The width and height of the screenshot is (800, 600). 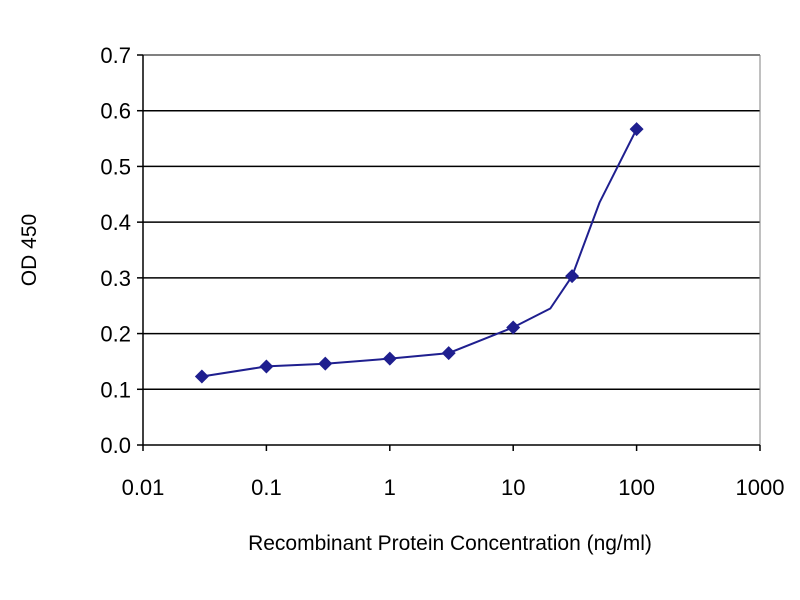 What do you see at coordinates (115, 250) in the screenshot?
I see `y-tick-labels: 0.0 0.1 0.2 0.3 0.4 0.5 0.6 0.7` at bounding box center [115, 250].